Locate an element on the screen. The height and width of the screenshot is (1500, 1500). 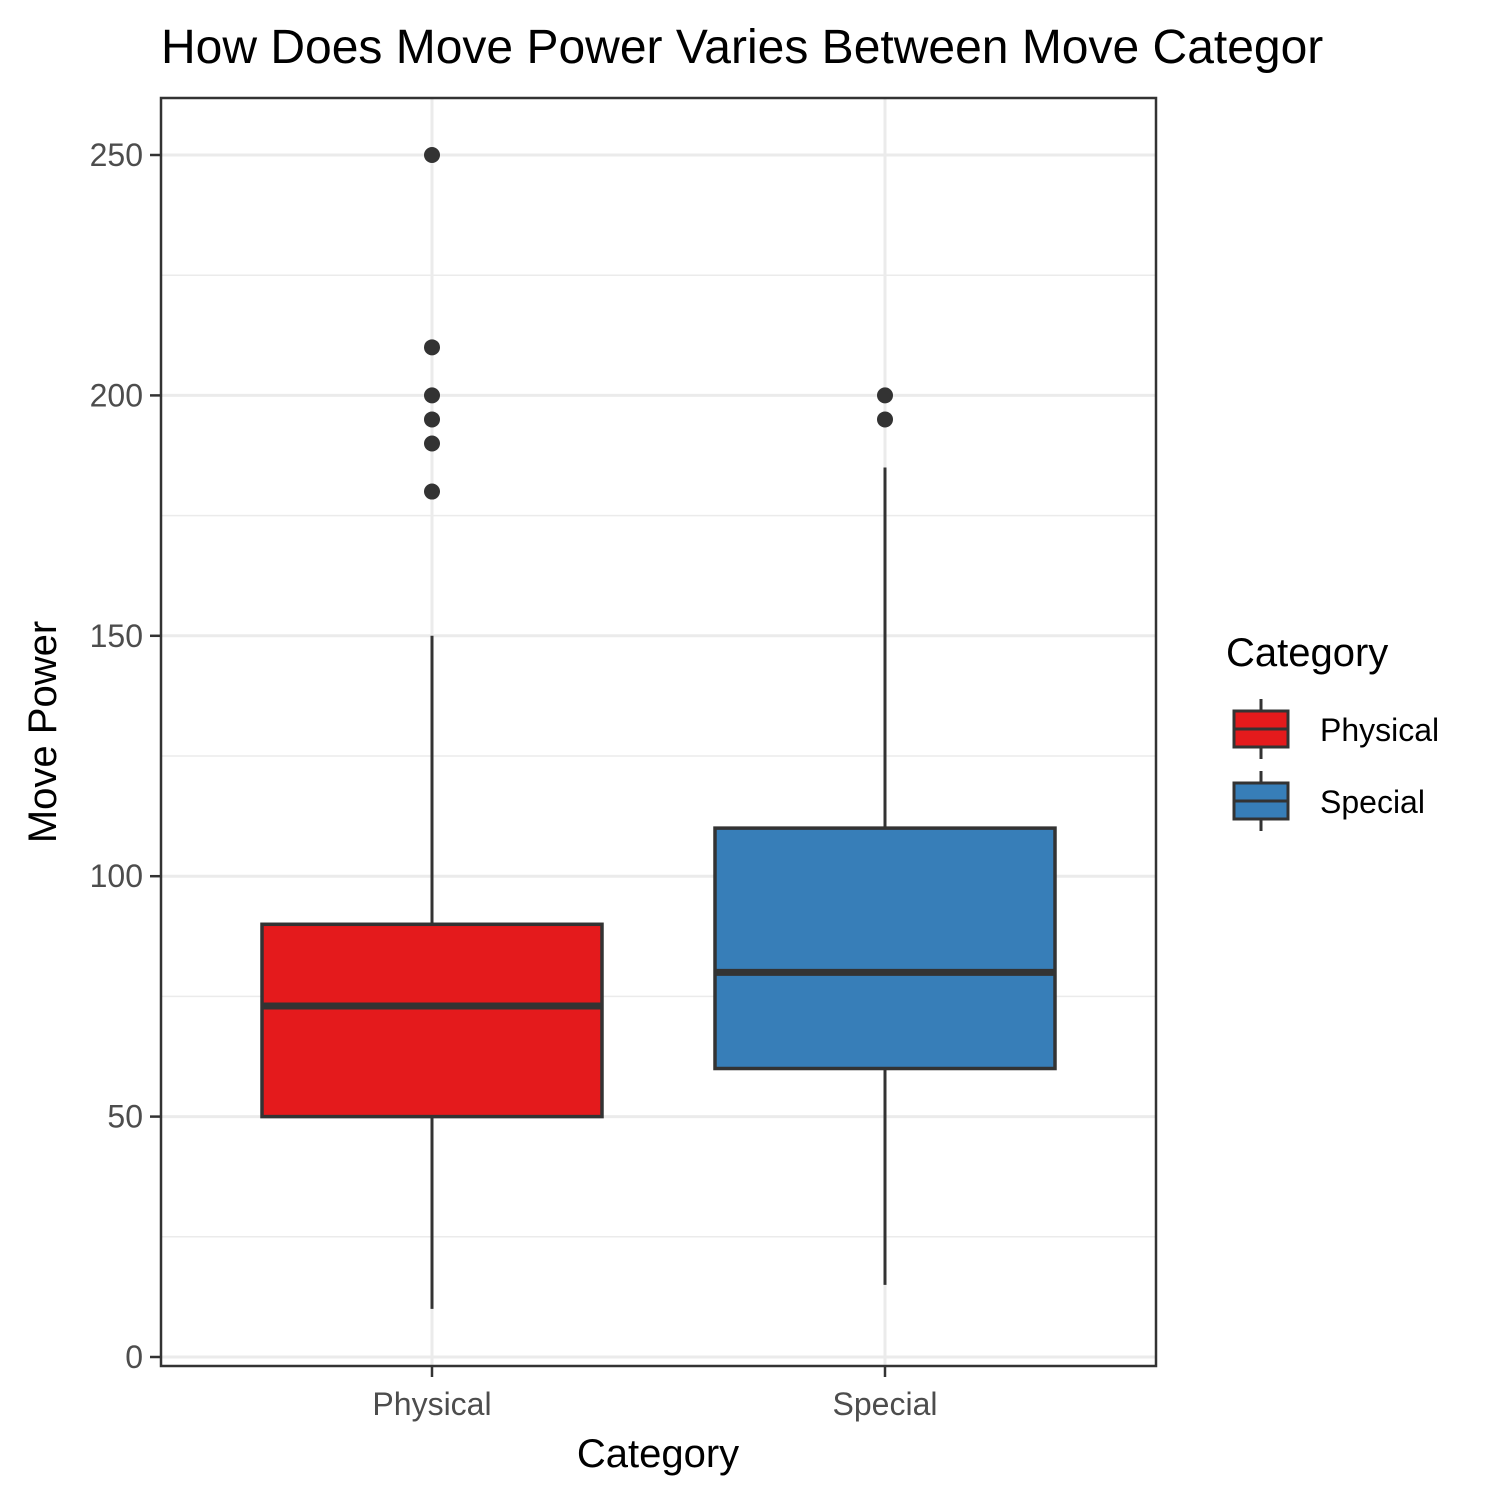
x-axis-title: Category is located at coordinates (658, 1454).